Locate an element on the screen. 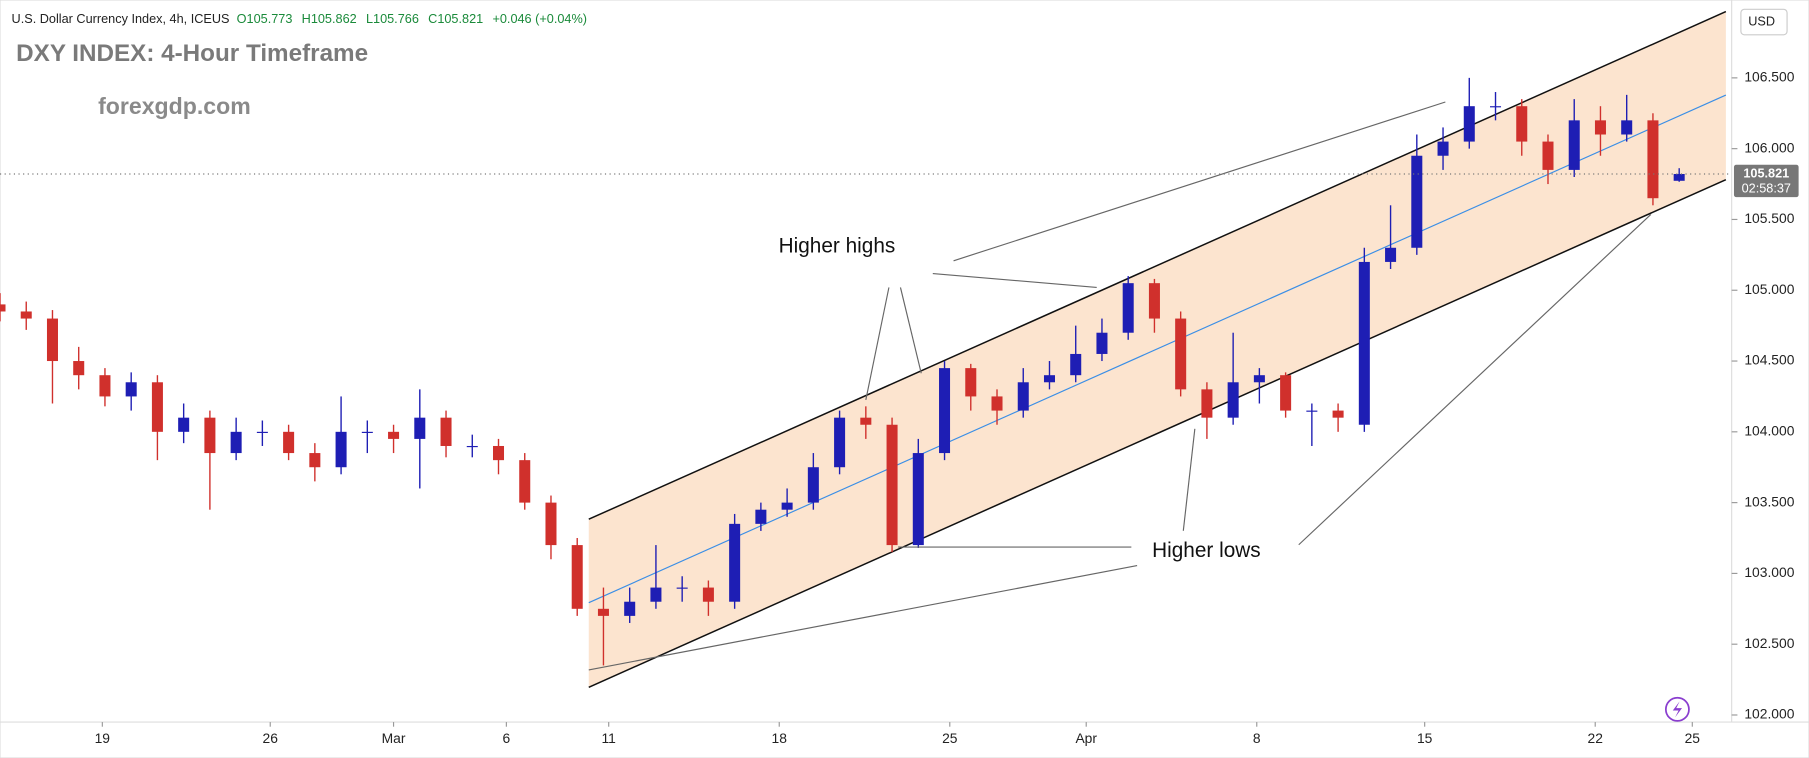  currency-box is located at coordinates (1764, 22).